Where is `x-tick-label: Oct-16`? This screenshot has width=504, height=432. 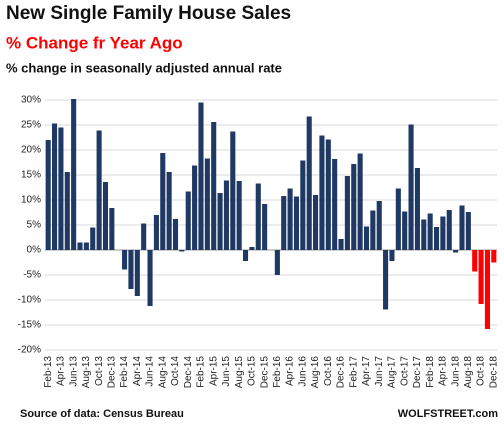 x-tick-label: Oct-16 is located at coordinates (328, 371).